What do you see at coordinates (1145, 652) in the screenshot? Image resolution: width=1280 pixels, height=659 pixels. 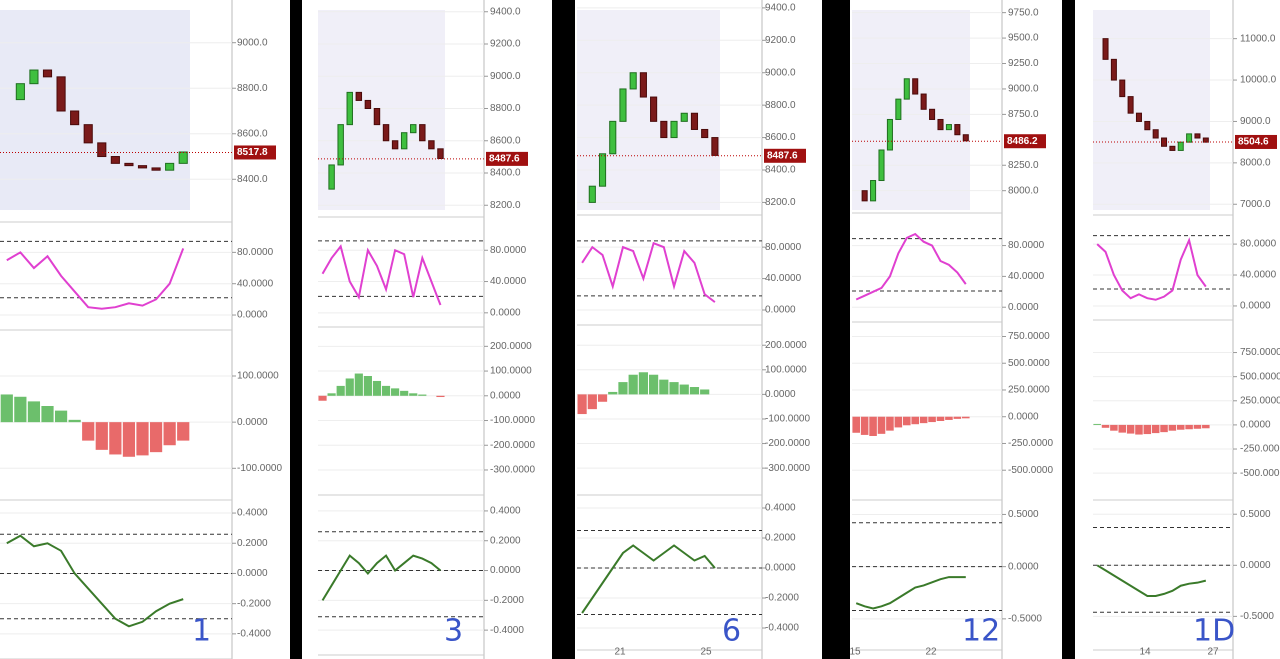 I see `x-tick-label: 14` at bounding box center [1145, 652].